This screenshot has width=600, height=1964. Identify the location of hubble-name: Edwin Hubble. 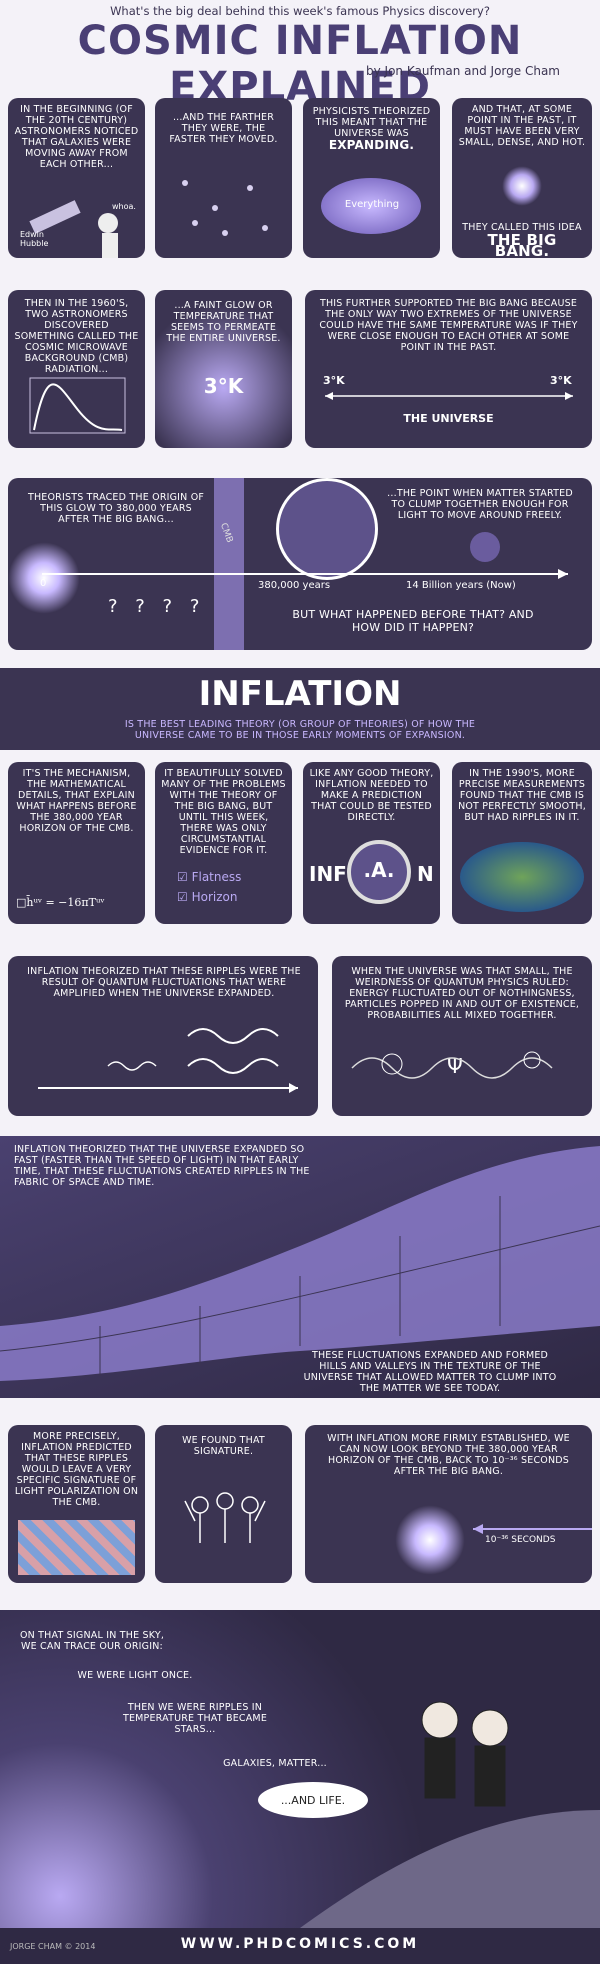
(34, 239).